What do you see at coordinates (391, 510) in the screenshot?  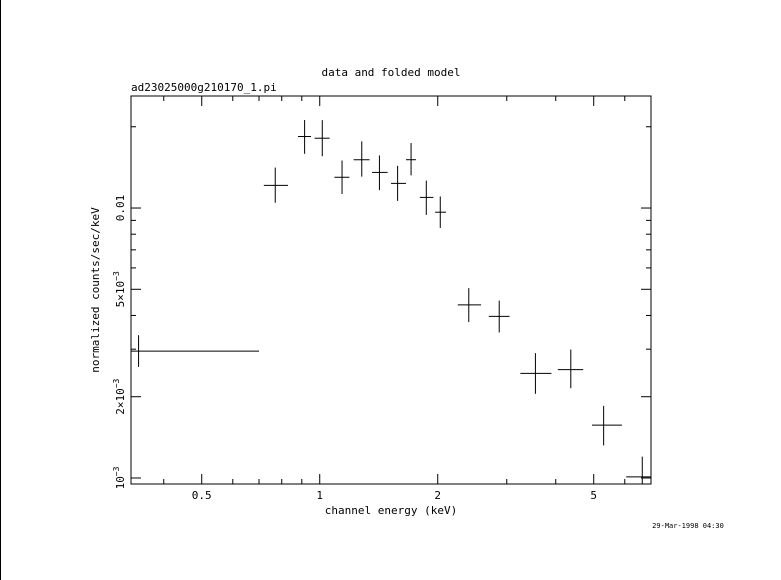 I see `x-axis-label: channel energy (keV)` at bounding box center [391, 510].